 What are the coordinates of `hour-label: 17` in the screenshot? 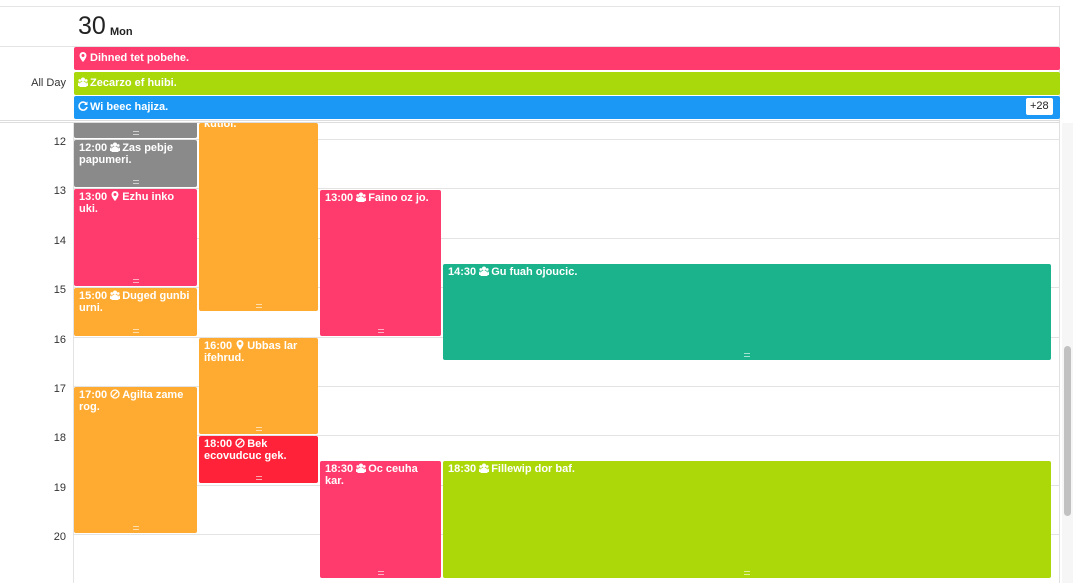 It's located at (59, 389).